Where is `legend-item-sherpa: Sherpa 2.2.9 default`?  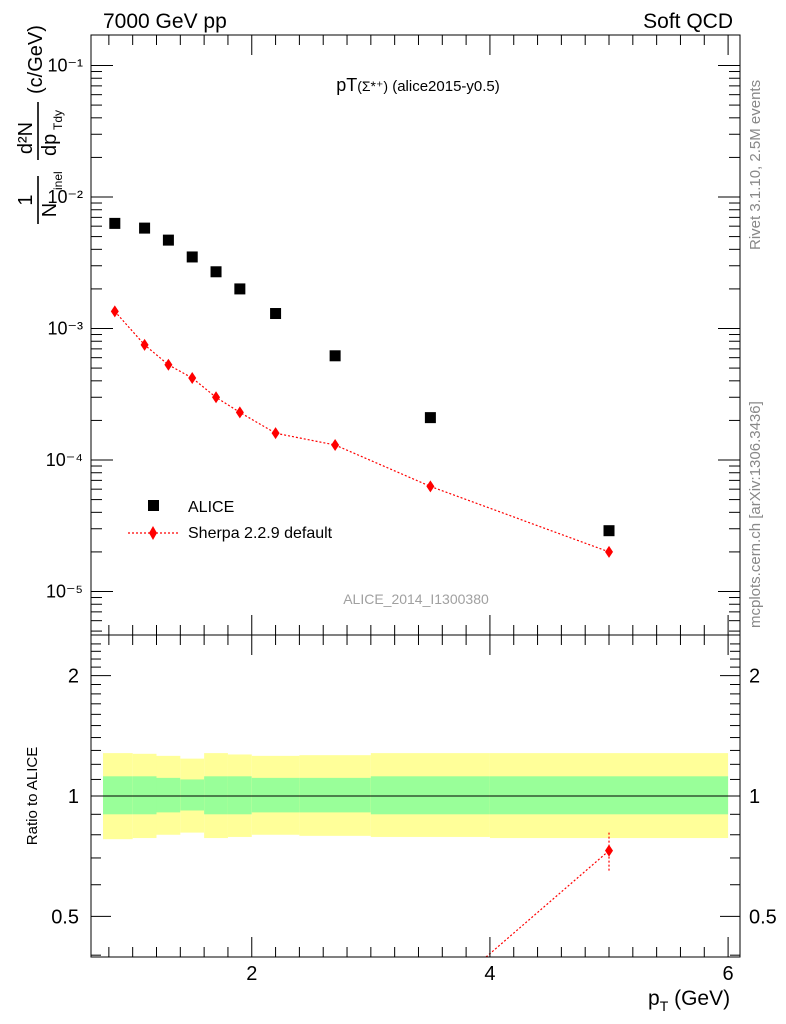
legend-item-sherpa: Sherpa 2.2.9 default is located at coordinates (230, 533).